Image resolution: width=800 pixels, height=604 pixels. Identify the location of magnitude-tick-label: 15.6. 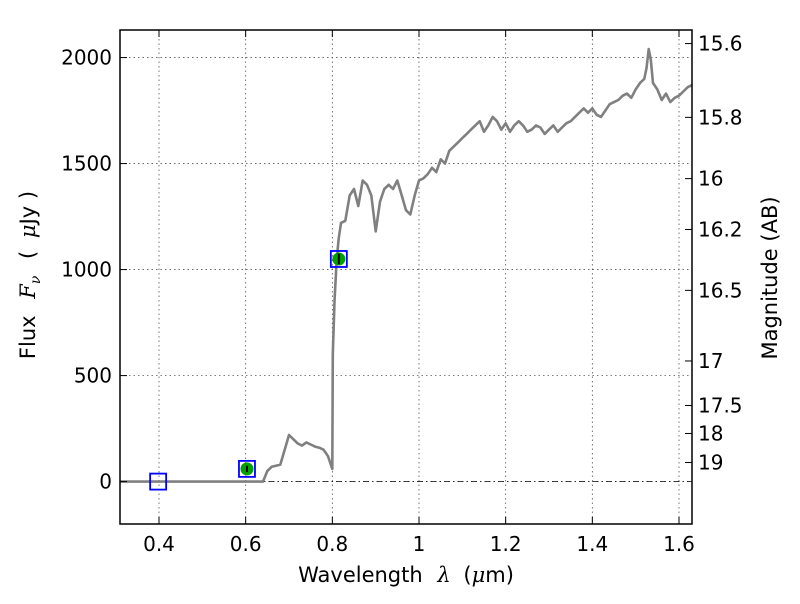
(720, 44).